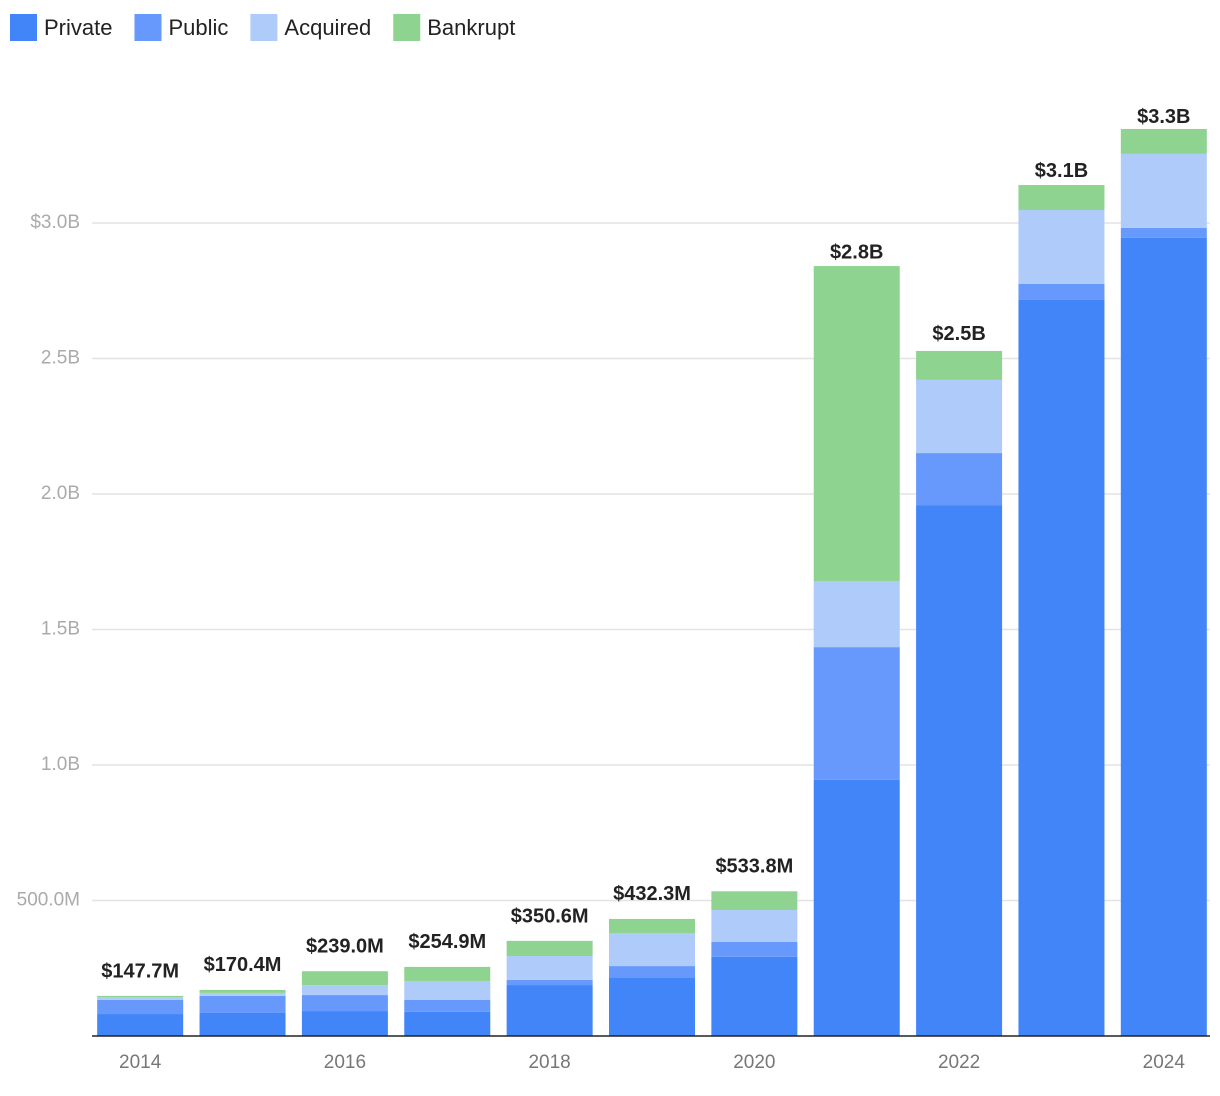 The width and height of the screenshot is (1220, 1096). I want to click on x-tick-label: 2016, so click(345, 1062).